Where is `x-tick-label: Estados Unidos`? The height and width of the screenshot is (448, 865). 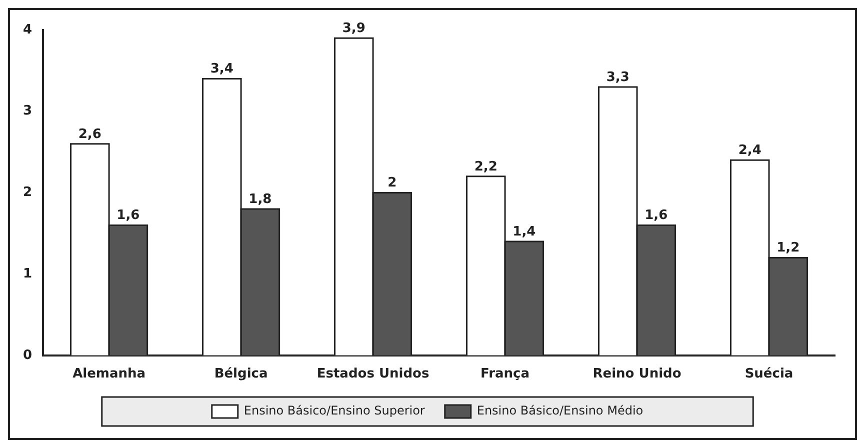 x-tick-label: Estados Unidos is located at coordinates (373, 374).